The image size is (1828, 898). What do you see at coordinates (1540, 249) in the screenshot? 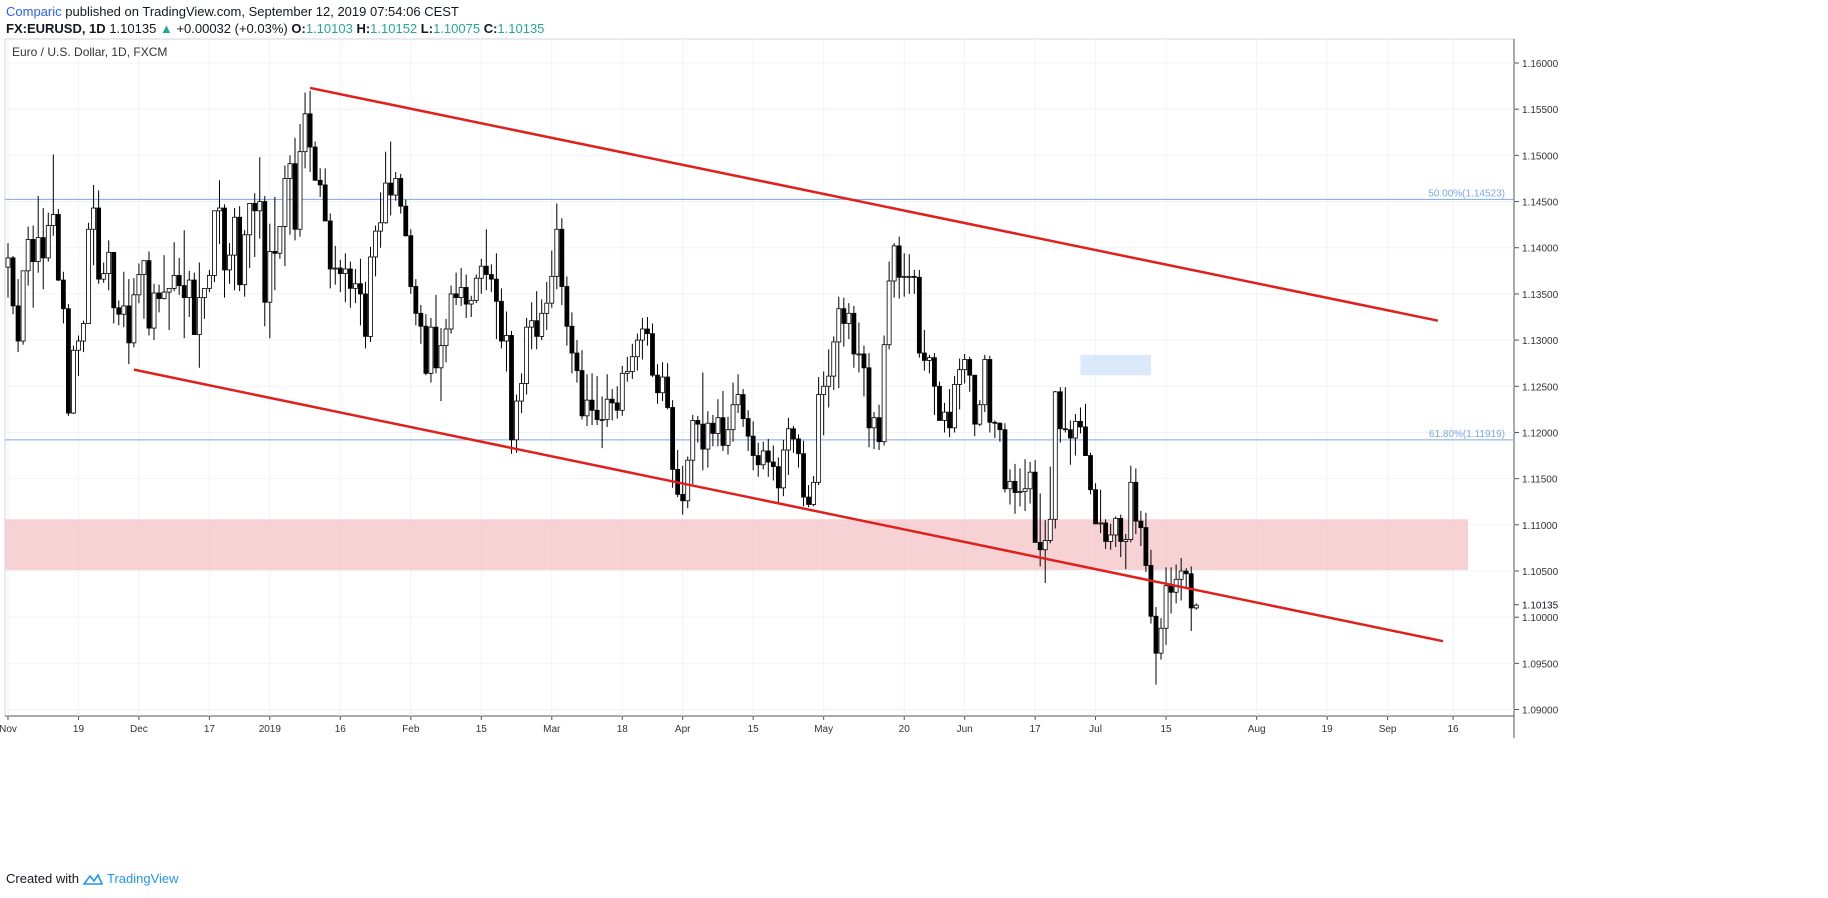
I see `y-tick-label: 1.14000` at bounding box center [1540, 249].